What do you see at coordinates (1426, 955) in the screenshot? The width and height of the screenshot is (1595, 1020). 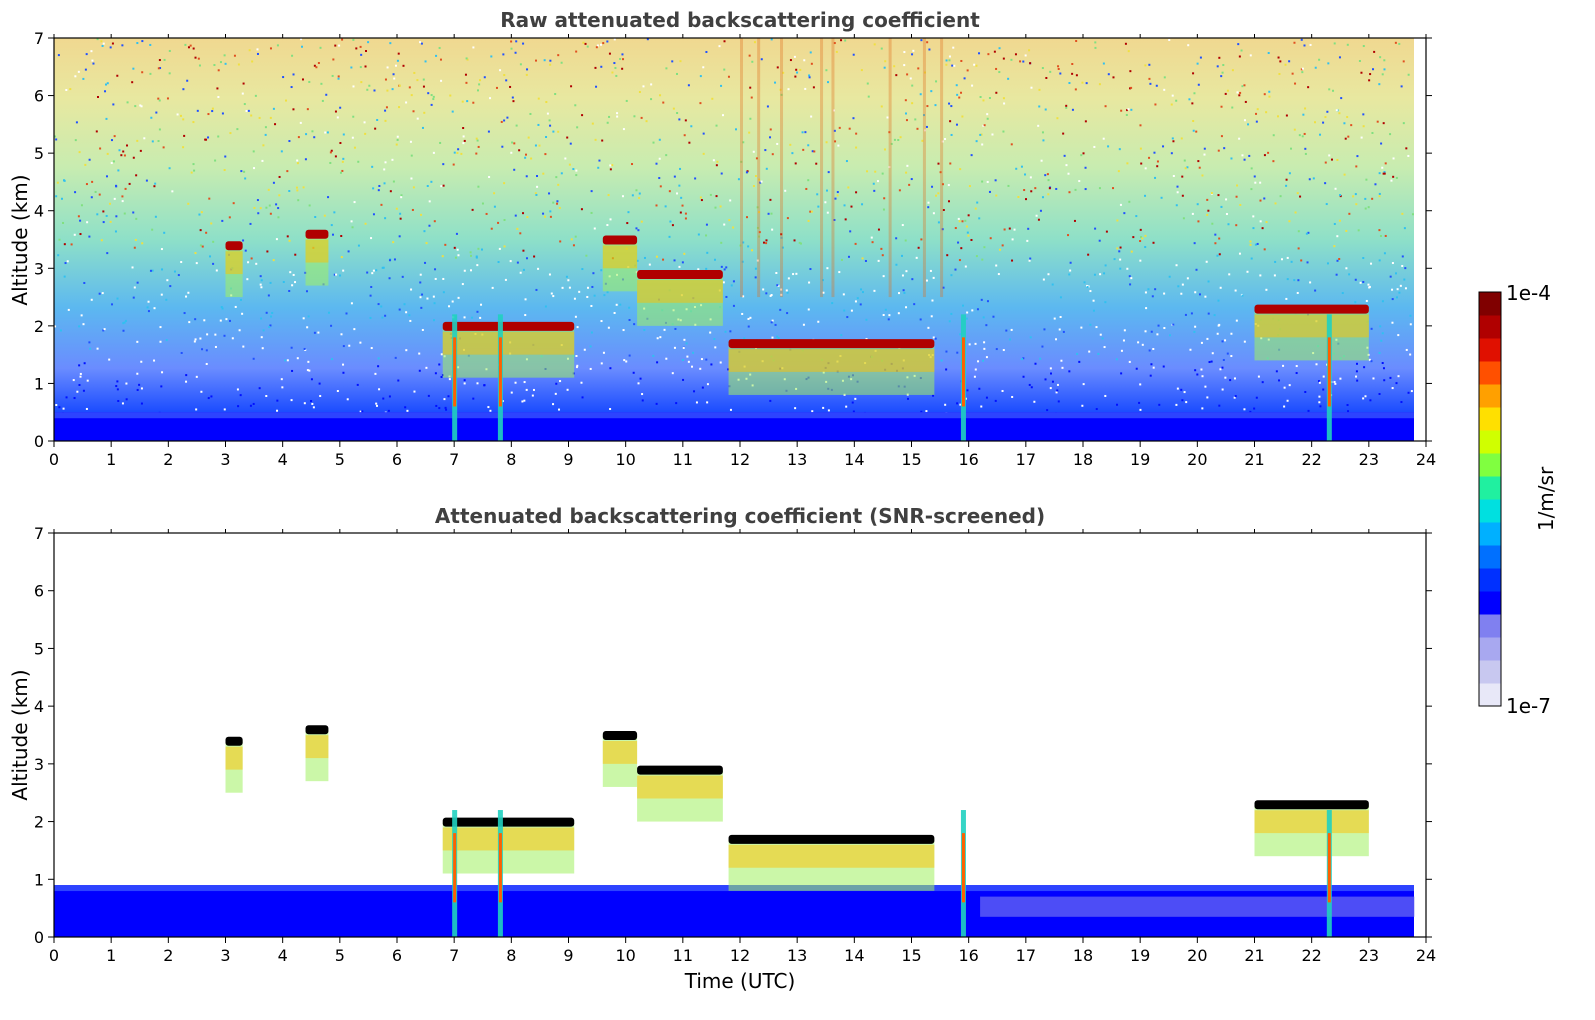 I see `x-tick-label: 24` at bounding box center [1426, 955].